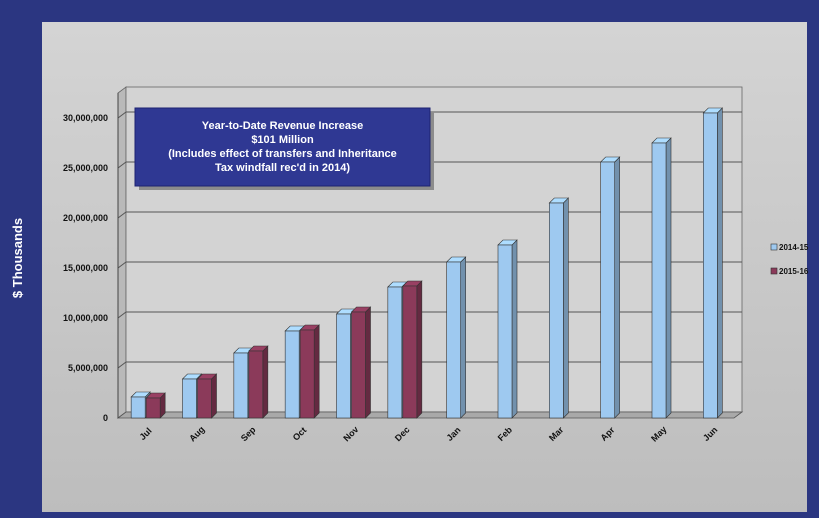  Describe the element at coordinates (17, 258) in the screenshot. I see `y-axis-title: $ Thousands` at that location.